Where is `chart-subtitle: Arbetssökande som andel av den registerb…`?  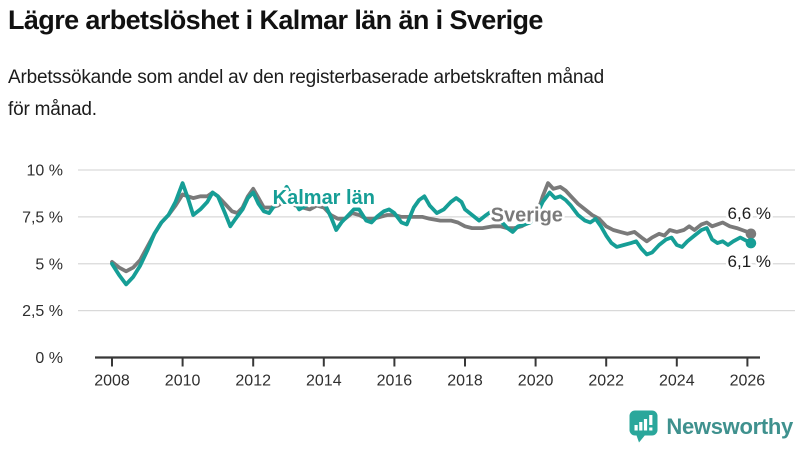
chart-subtitle: Arbetssökande som andel av den registerb… is located at coordinates (306, 94).